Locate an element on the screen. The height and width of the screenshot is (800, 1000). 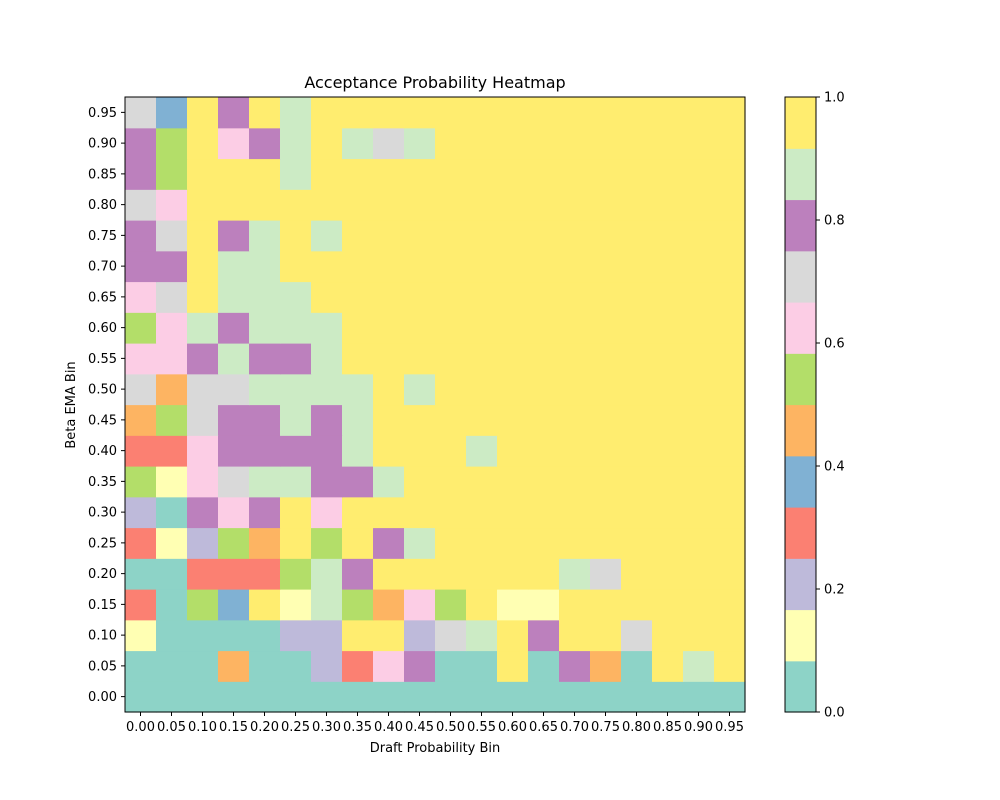
x-tick-label: 0.45 is located at coordinates (419, 727).